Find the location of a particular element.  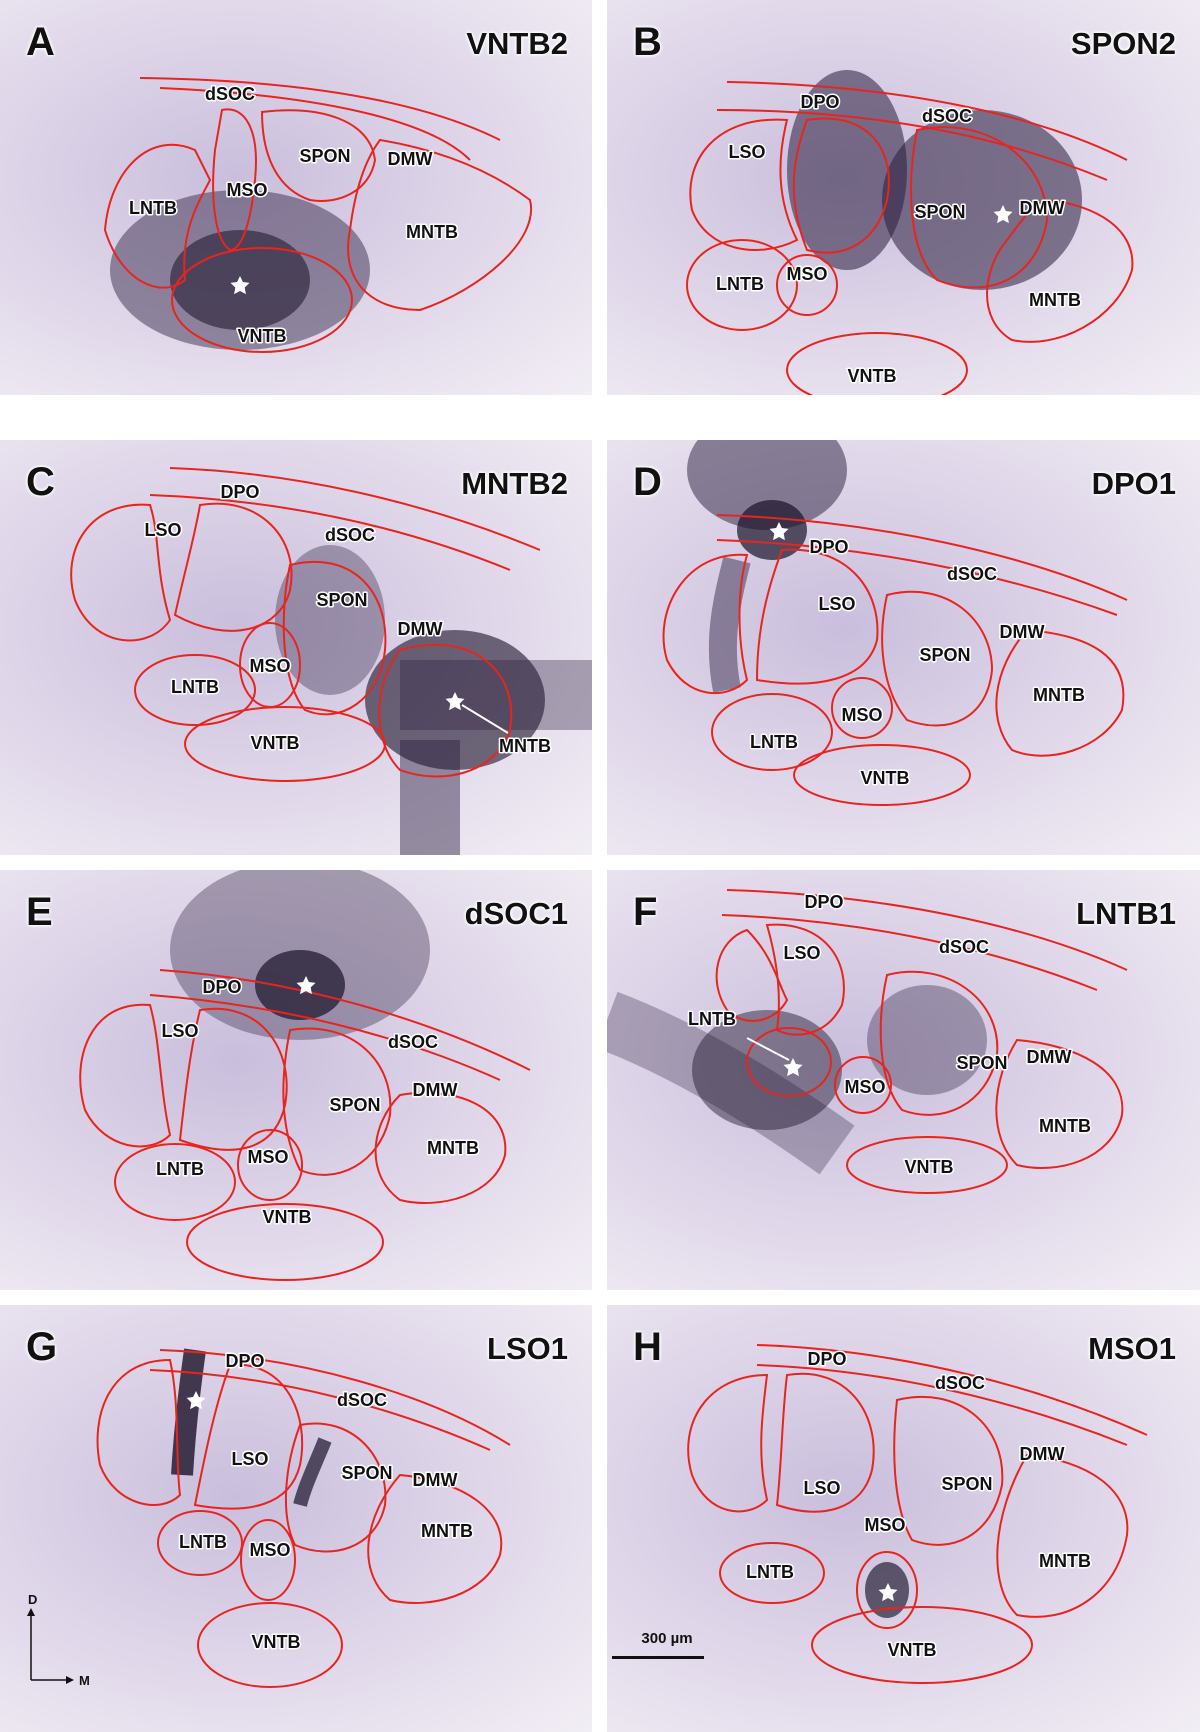

panel-letter: E is located at coordinates (39, 912).